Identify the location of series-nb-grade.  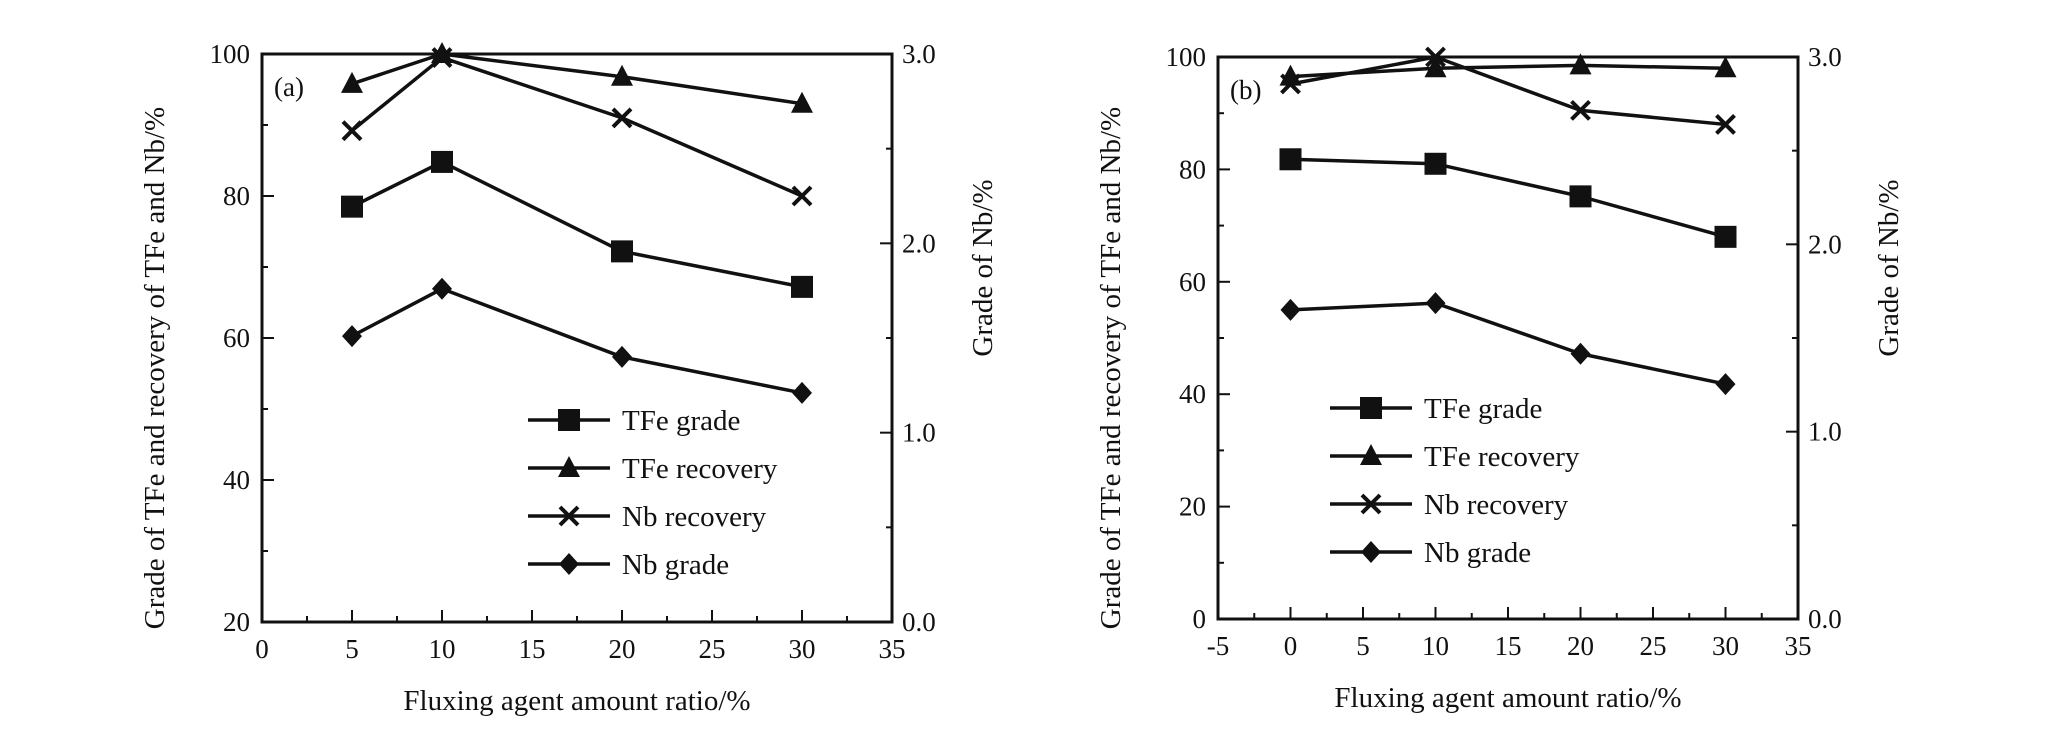
(577, 340).